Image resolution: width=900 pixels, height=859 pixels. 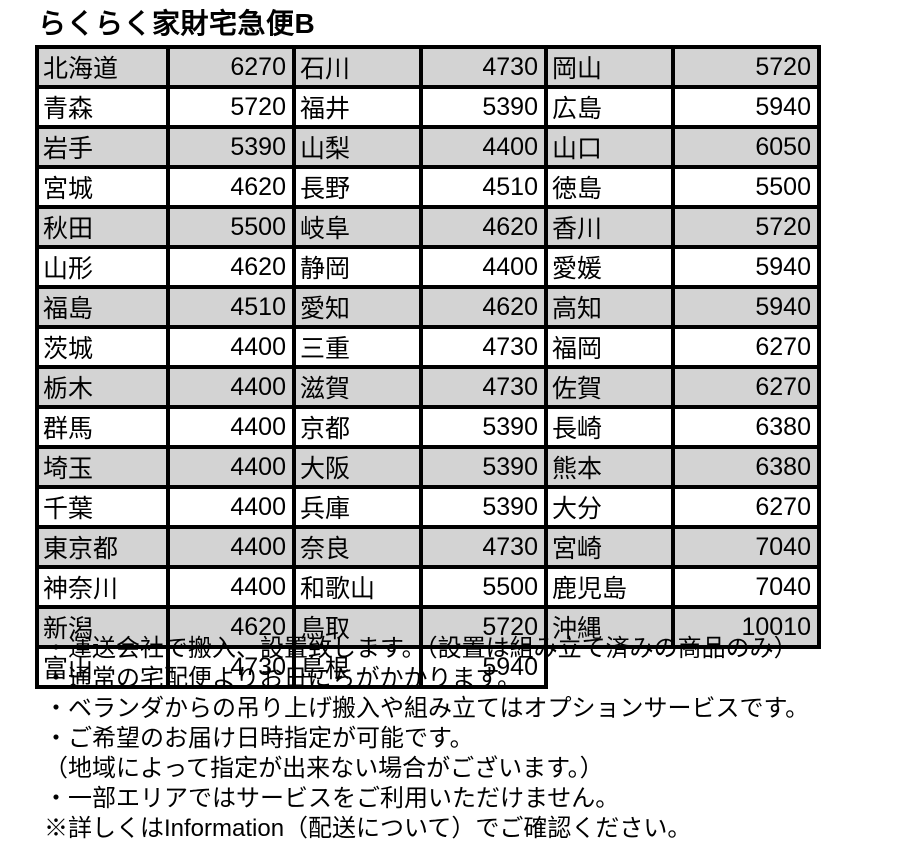 I want to click on prefecture-cell: 京都, so click(x=357, y=427).